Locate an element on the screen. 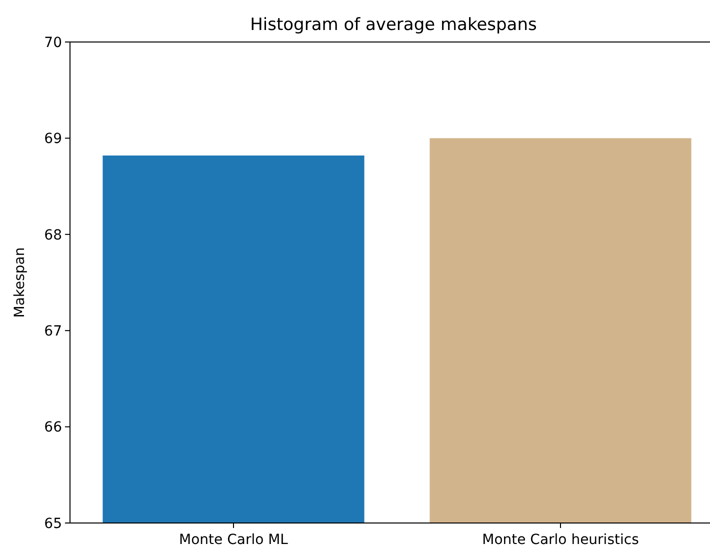 The width and height of the screenshot is (710, 554). y-tick-label: 65 is located at coordinates (53, 524).